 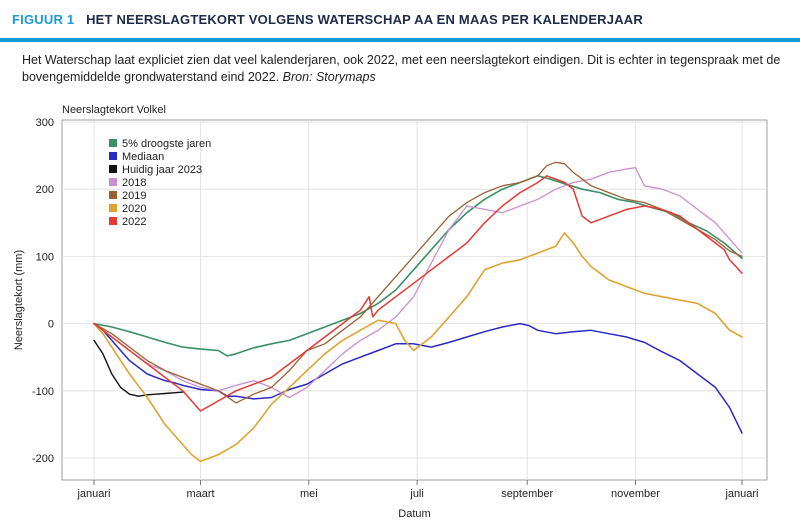 I want to click on legend-label-1: Mediaan, so click(x=143, y=157).